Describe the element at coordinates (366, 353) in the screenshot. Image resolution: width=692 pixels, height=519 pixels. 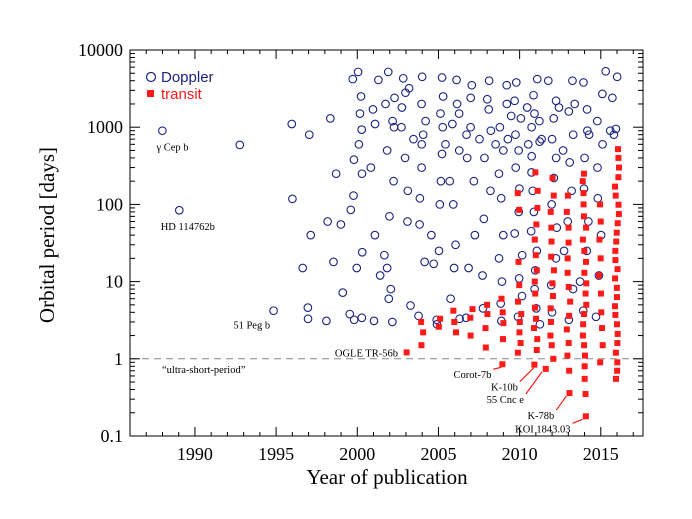
I see `planet-annotation: OGLE TR-56b` at that location.